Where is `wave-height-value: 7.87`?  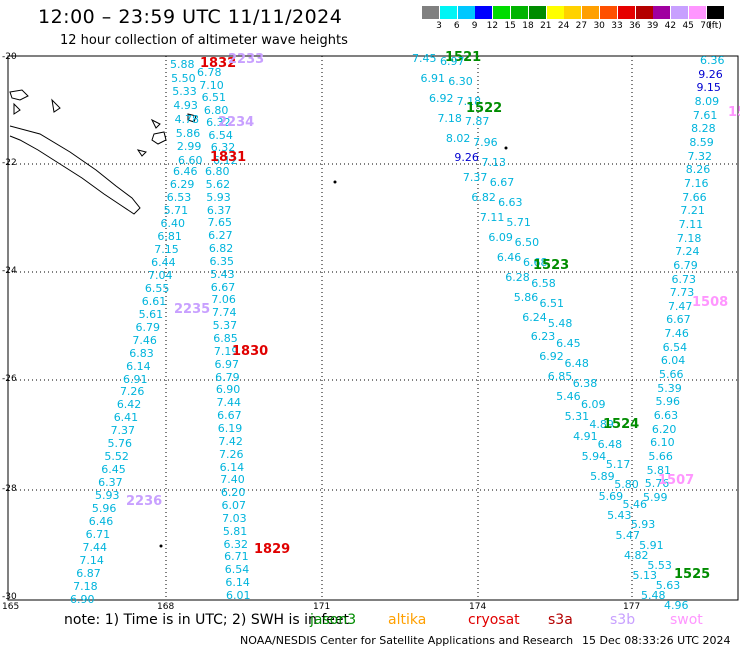
wave-height-value: 7.87 is located at coordinates (477, 122).